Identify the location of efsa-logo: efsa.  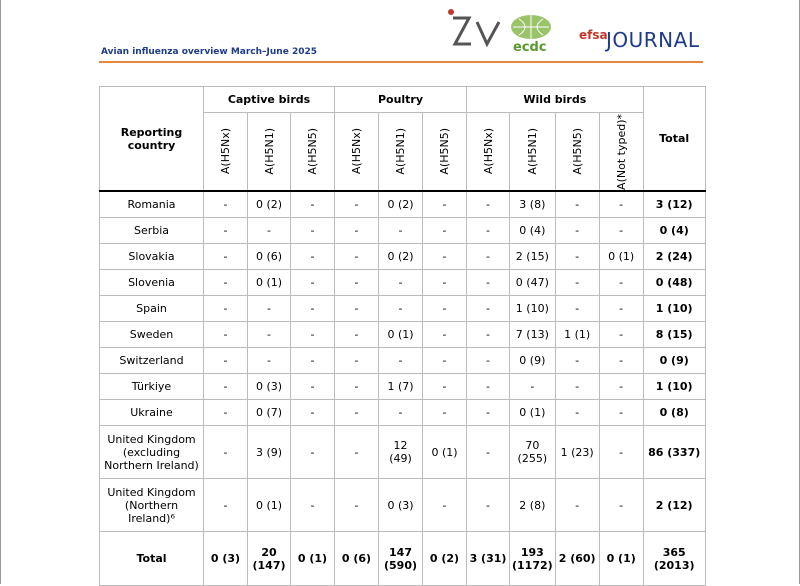
(593, 35).